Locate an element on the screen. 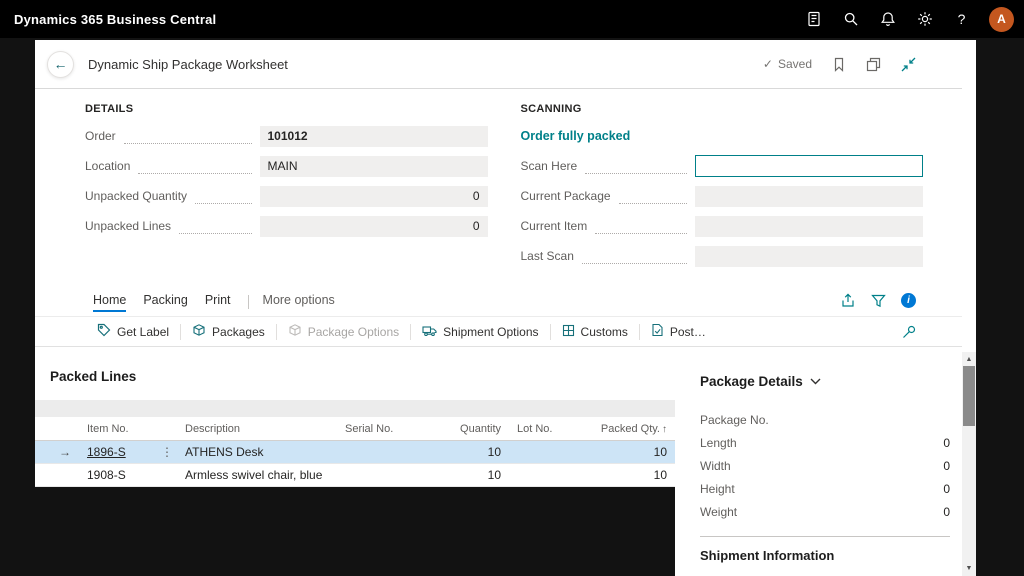  height-label: Height is located at coordinates (717, 488).